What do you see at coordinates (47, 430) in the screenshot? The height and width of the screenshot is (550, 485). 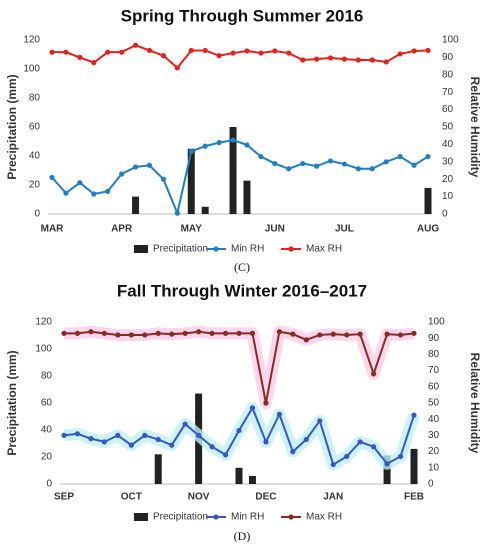 I see `y-tick-label: 40` at bounding box center [47, 430].